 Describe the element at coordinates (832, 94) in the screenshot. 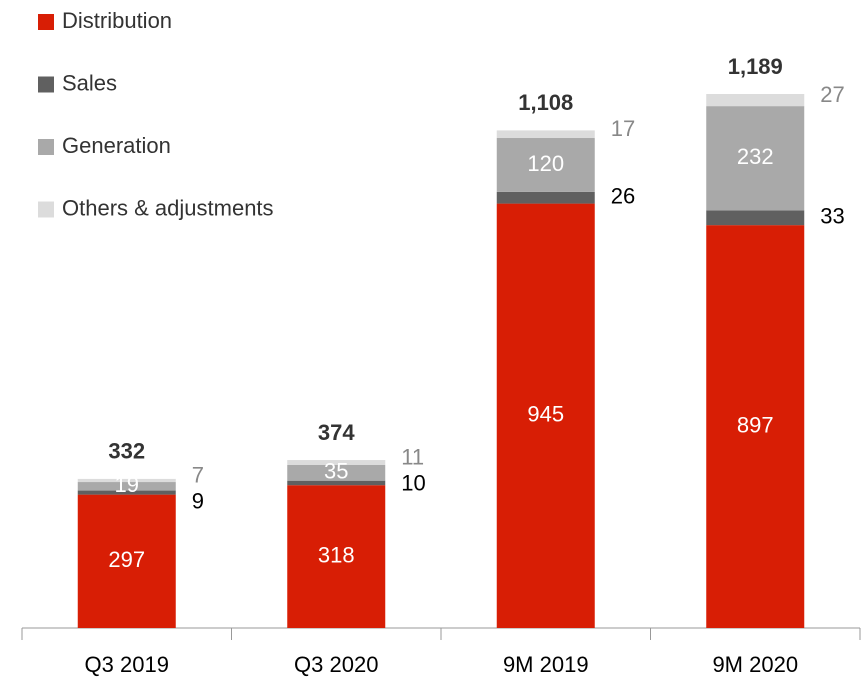

I see `segment-label: 27` at that location.